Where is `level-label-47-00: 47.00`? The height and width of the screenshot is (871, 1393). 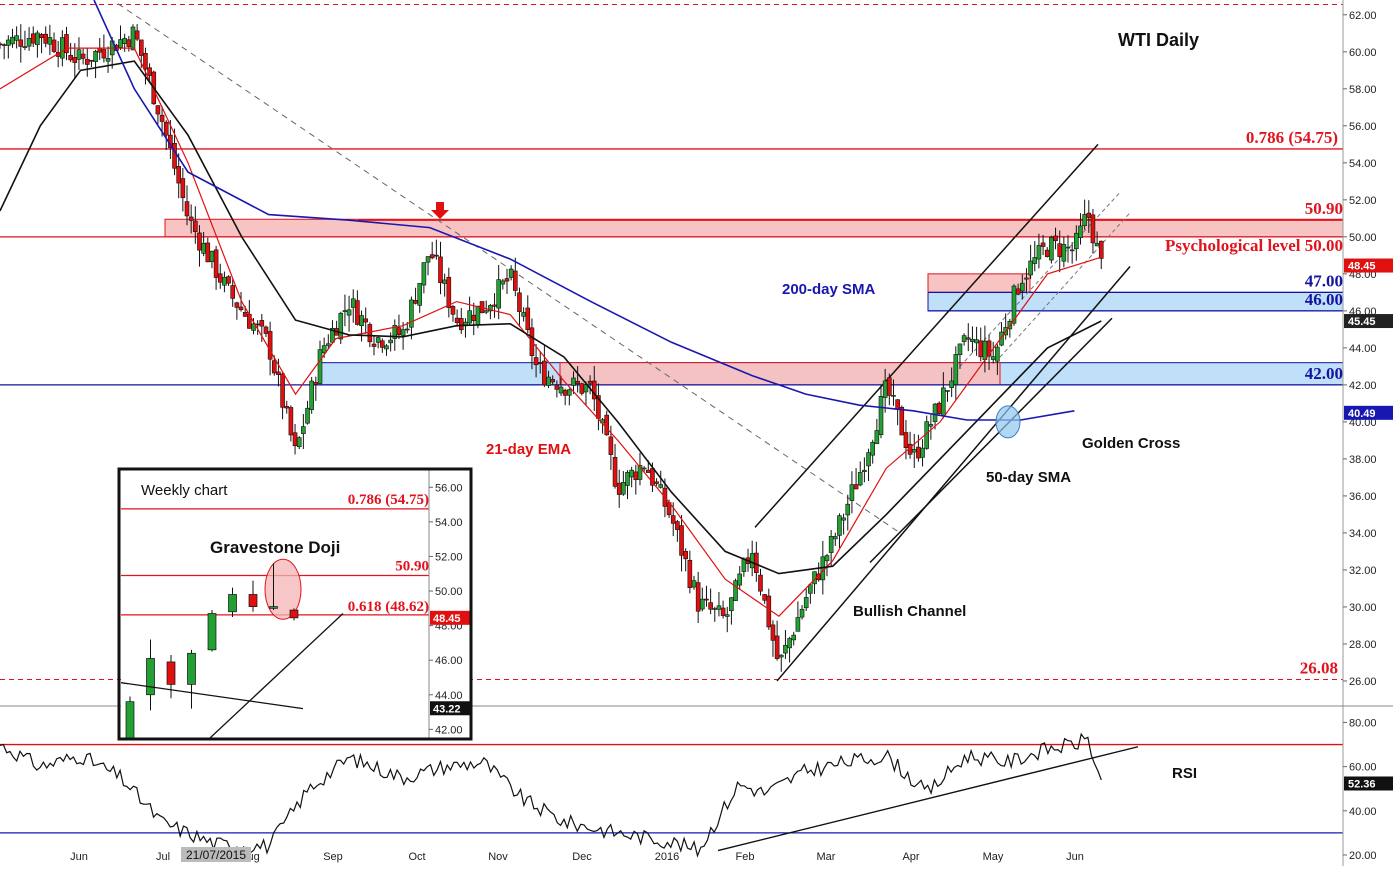 level-label-47-00: 47.00 is located at coordinates (1324, 280).